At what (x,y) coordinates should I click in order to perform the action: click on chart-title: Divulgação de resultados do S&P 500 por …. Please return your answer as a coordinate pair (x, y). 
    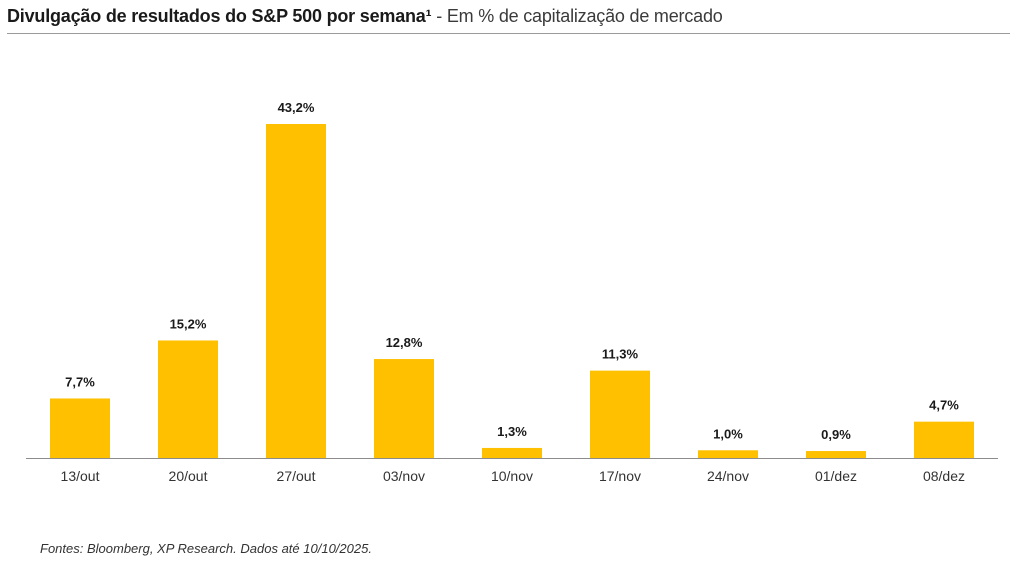
    Looking at the image, I should click on (365, 16).